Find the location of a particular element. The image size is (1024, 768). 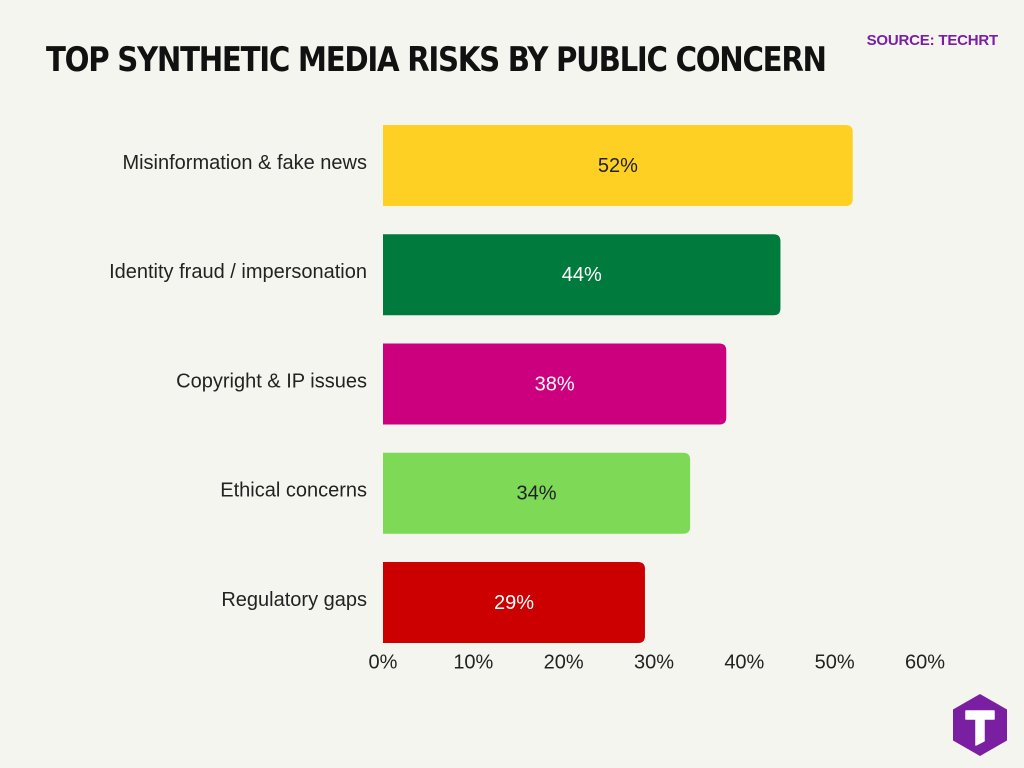

data-label-misinformation-fake-news: 52% is located at coordinates (618, 166).